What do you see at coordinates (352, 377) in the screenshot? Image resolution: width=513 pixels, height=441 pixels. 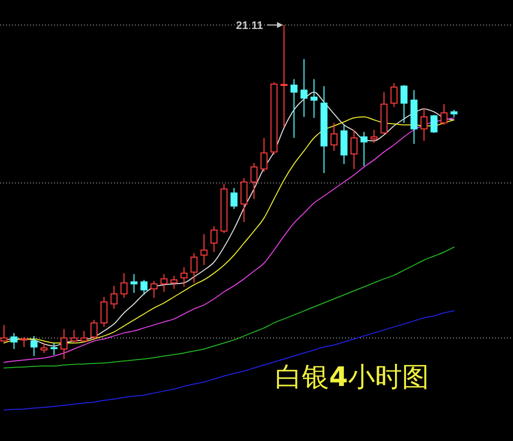 I see `text: 白银4小时图` at bounding box center [352, 377].